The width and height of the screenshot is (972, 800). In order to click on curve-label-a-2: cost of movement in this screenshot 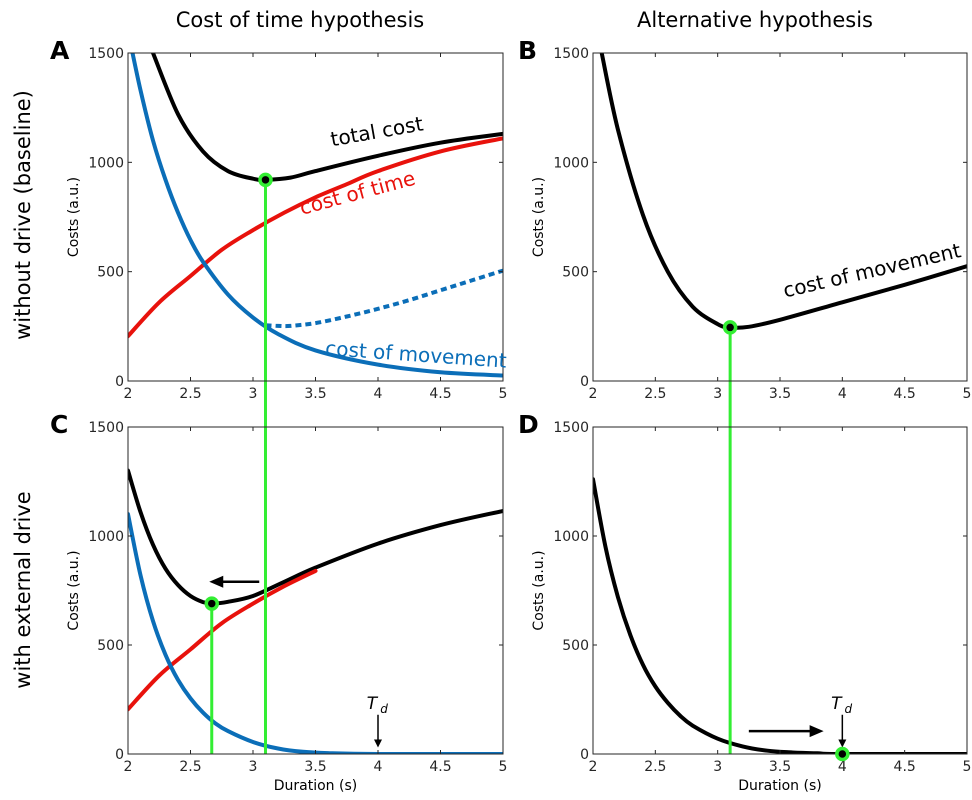, I will do `click(416, 354)`.